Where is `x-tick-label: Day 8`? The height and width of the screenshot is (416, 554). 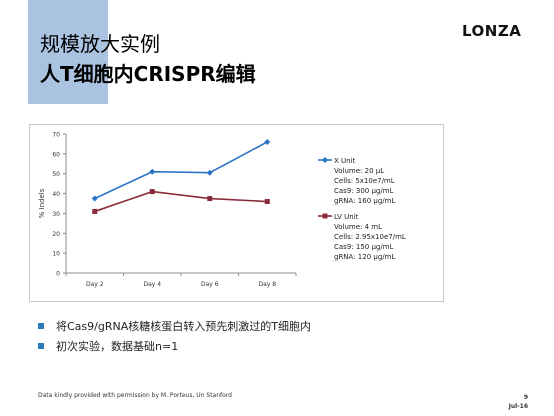 x-tick-label: Day 8 is located at coordinates (267, 284).